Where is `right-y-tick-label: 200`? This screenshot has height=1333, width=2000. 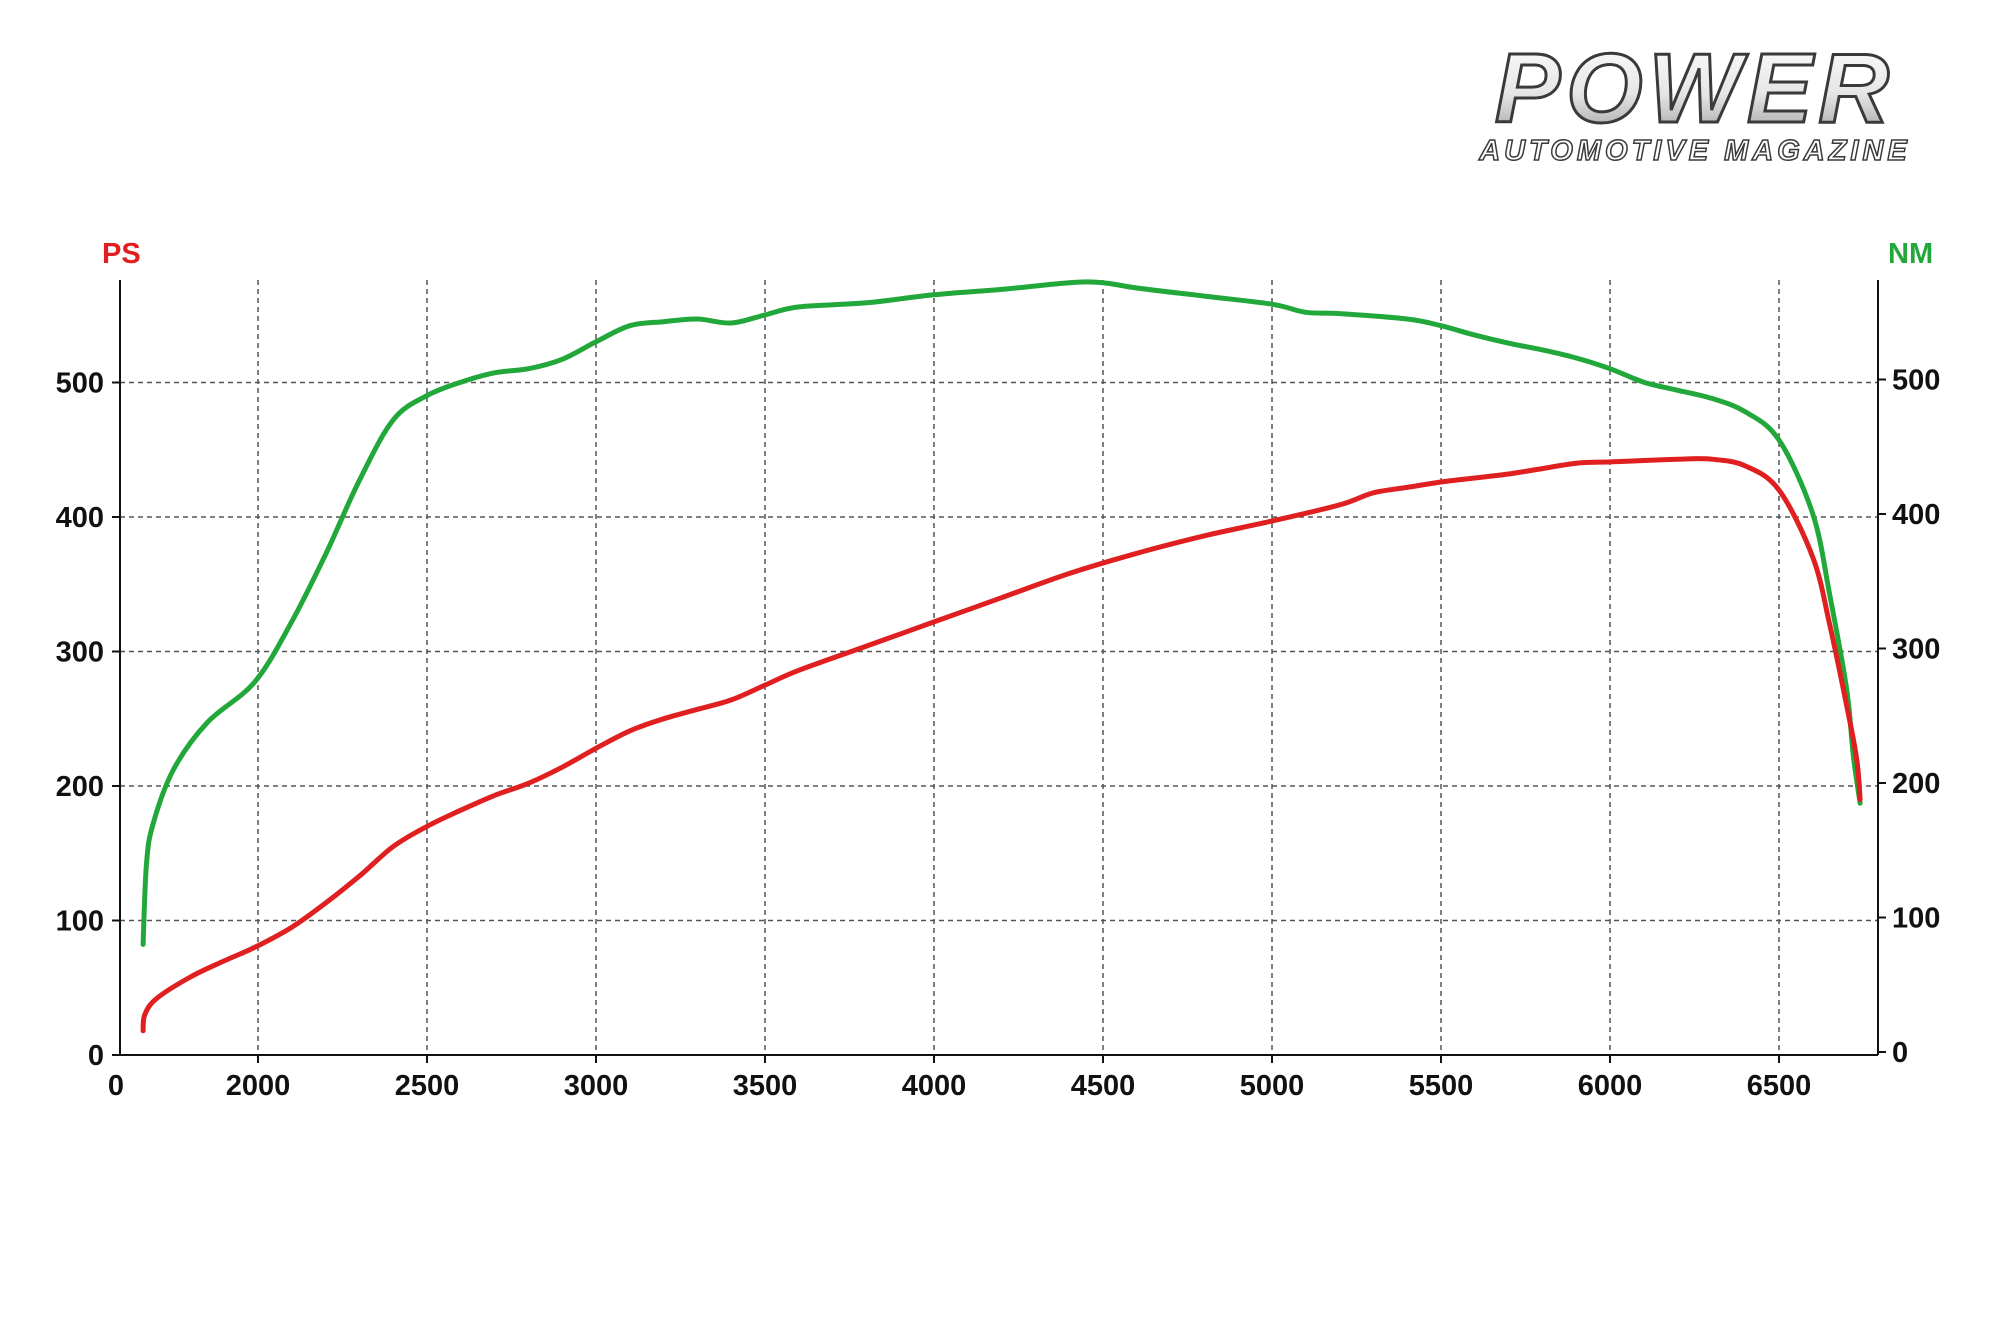
right-y-tick-label: 200 is located at coordinates (1916, 784).